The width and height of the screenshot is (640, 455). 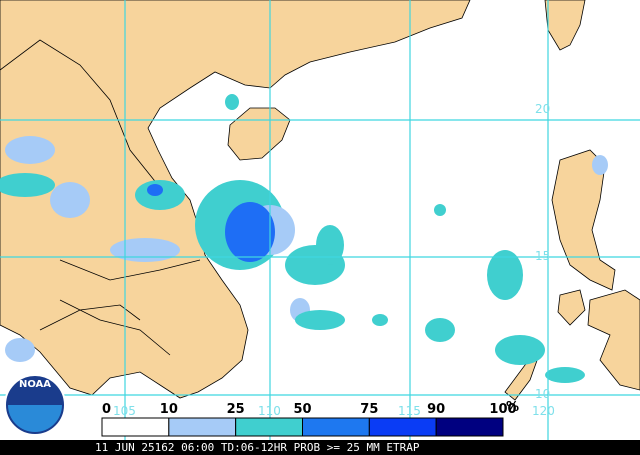 I want to click on lon-label: 105, so click(x=124, y=411).